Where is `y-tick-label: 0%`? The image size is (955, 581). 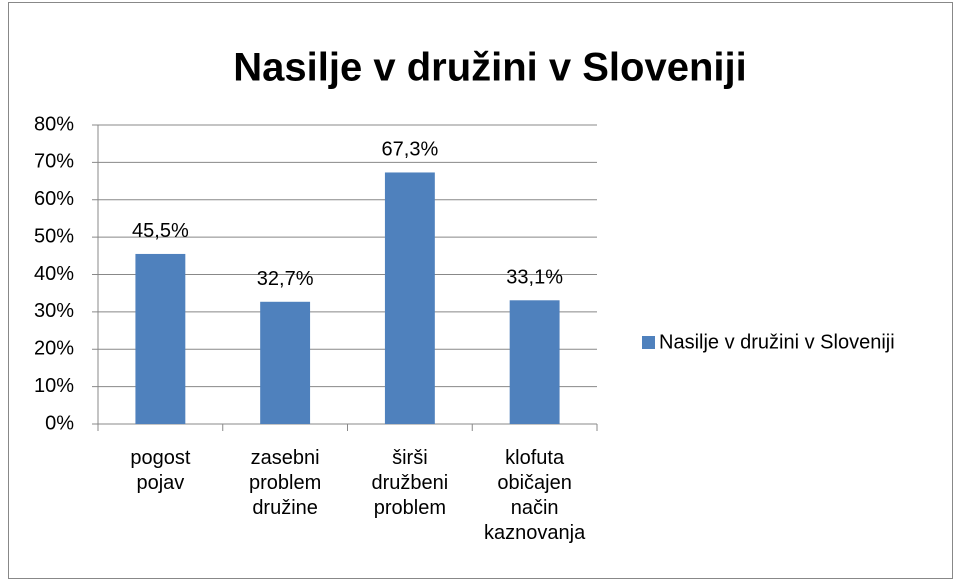
y-tick-label: 0% is located at coordinates (59, 423).